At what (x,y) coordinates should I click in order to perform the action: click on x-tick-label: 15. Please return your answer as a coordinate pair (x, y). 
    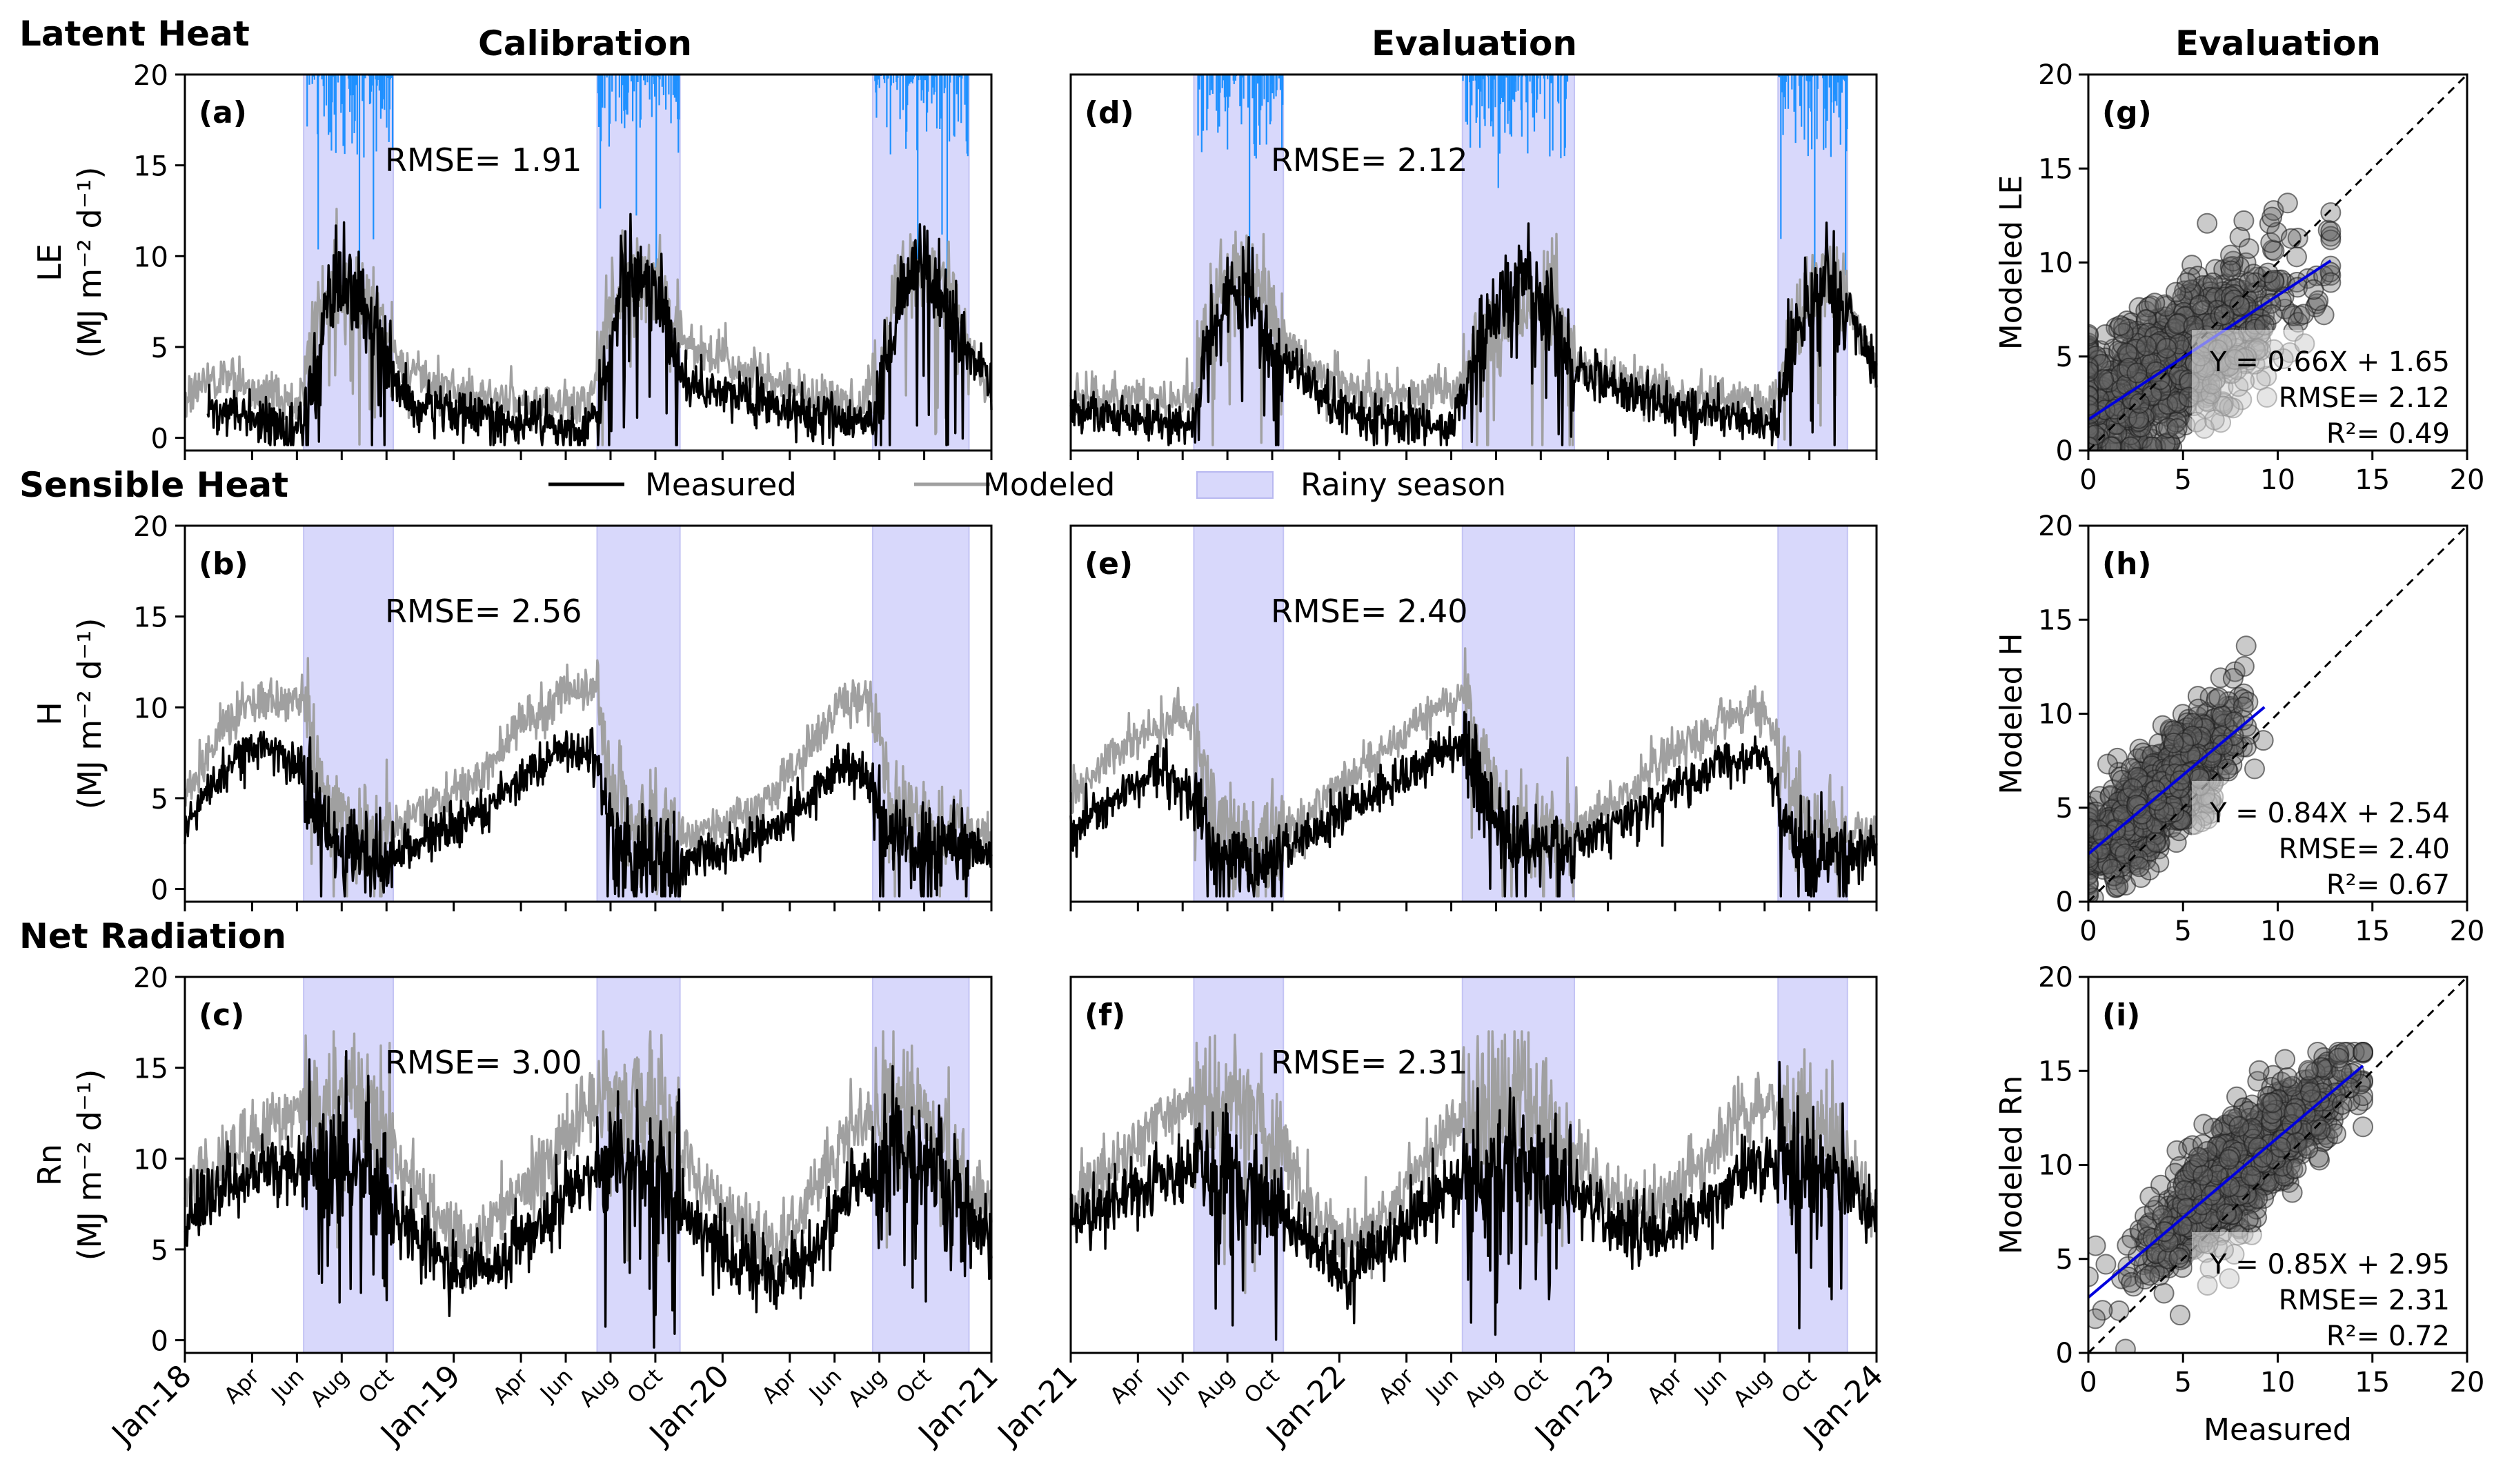
    Looking at the image, I should click on (2372, 480).